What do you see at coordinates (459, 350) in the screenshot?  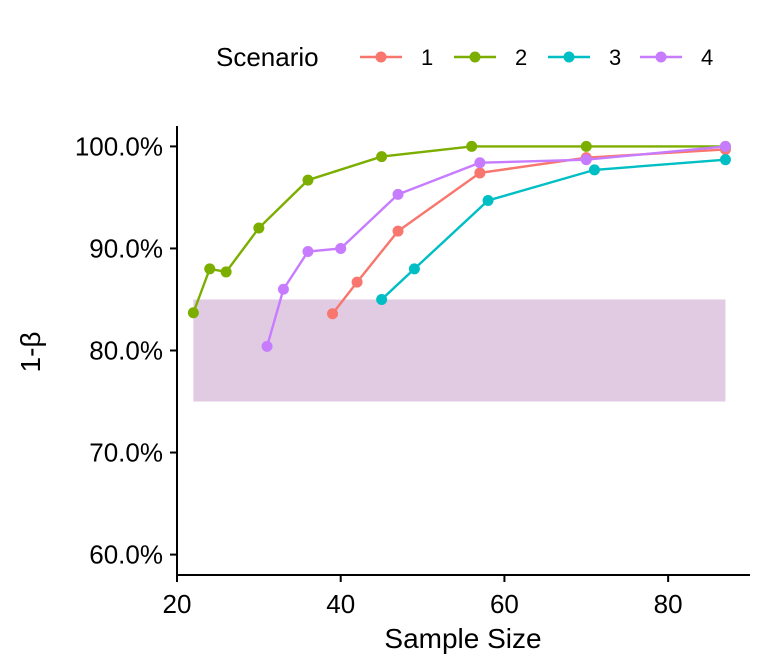 I see `target-band` at bounding box center [459, 350].